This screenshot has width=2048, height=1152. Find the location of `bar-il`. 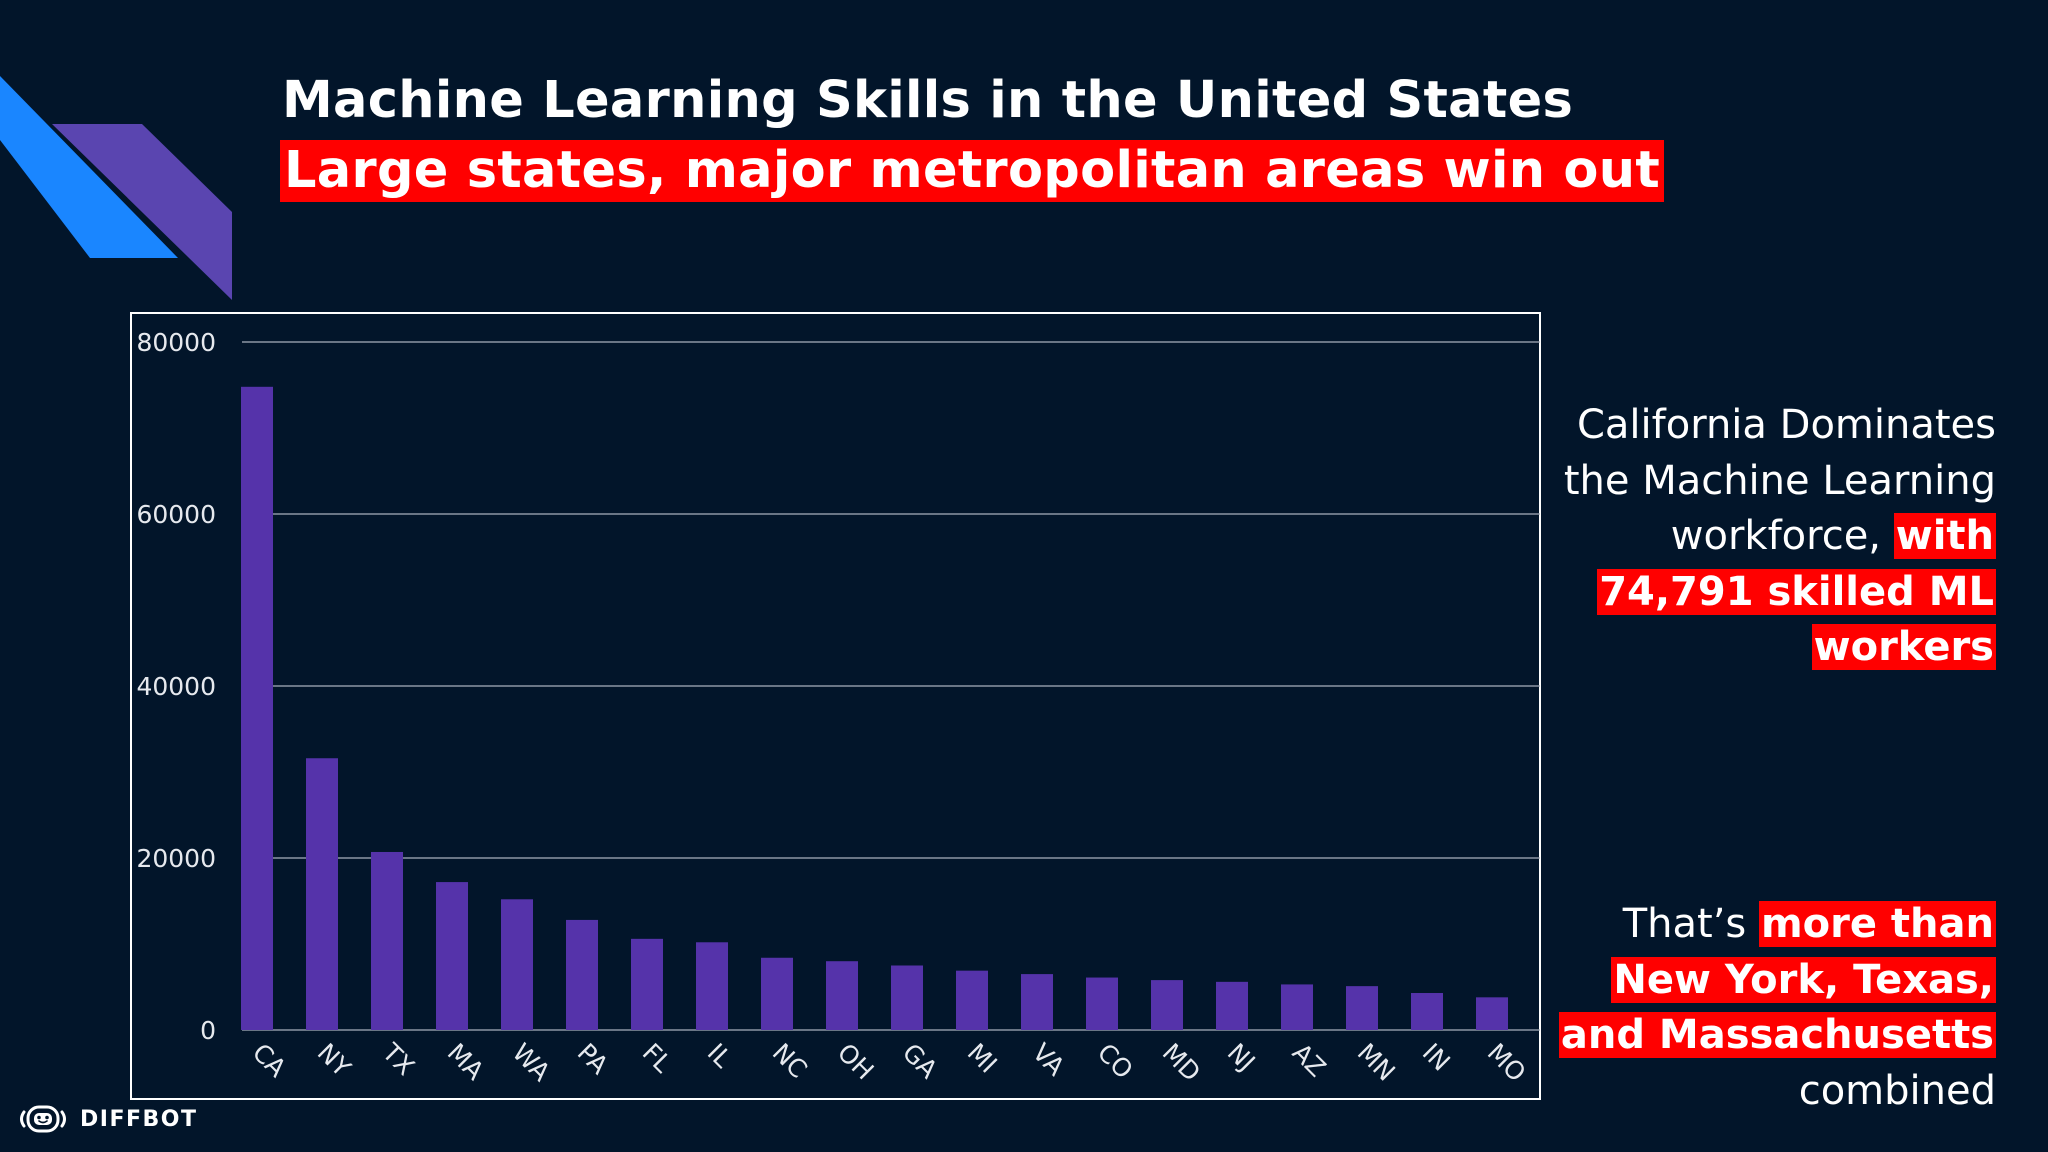

bar-il is located at coordinates (712, 986).